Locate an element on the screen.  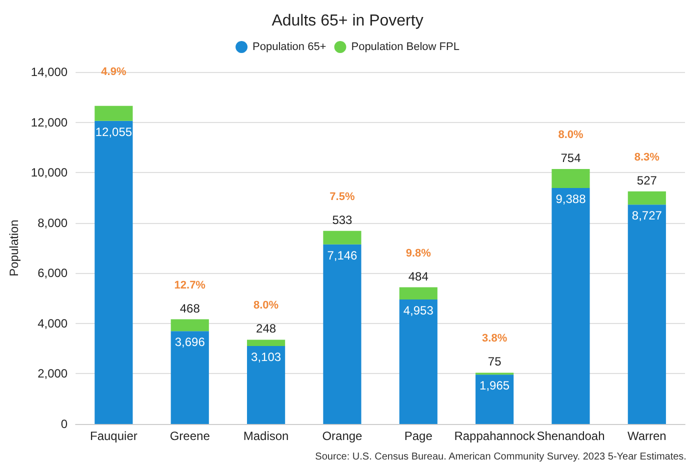
y-tick-label: 14,000 is located at coordinates (49, 72).